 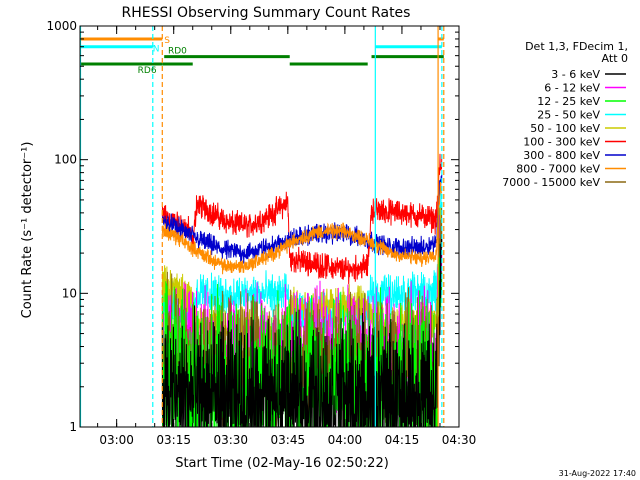 I want to click on series-line-100-300keV, so click(x=302, y=219).